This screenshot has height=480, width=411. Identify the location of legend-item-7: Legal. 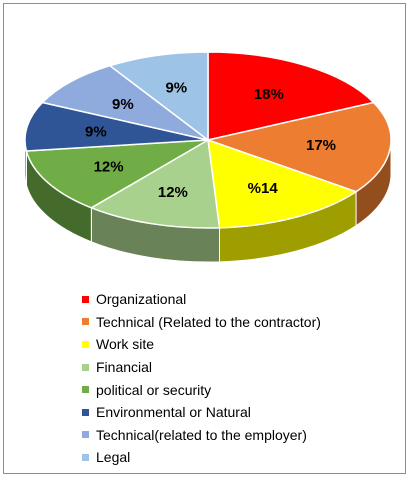
(201, 457).